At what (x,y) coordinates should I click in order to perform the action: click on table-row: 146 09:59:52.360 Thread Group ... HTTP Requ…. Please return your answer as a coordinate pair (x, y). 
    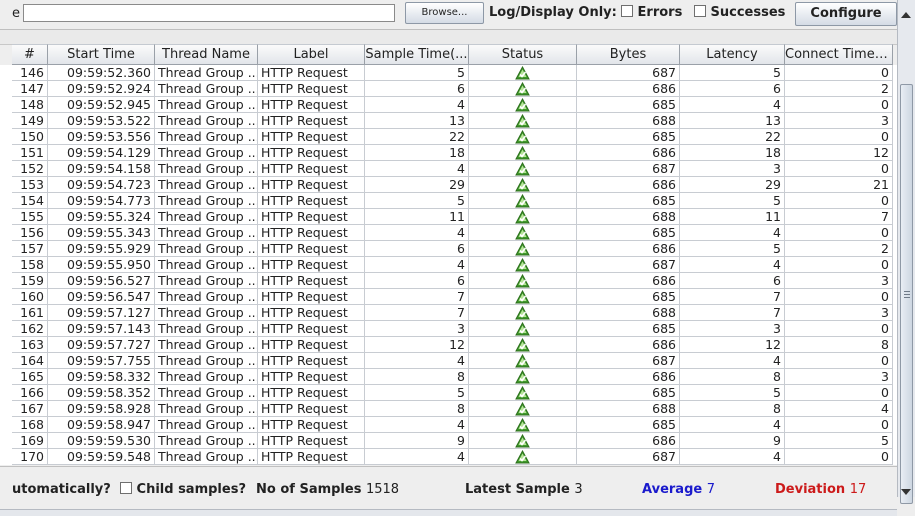
    Looking at the image, I should click on (448, 73).